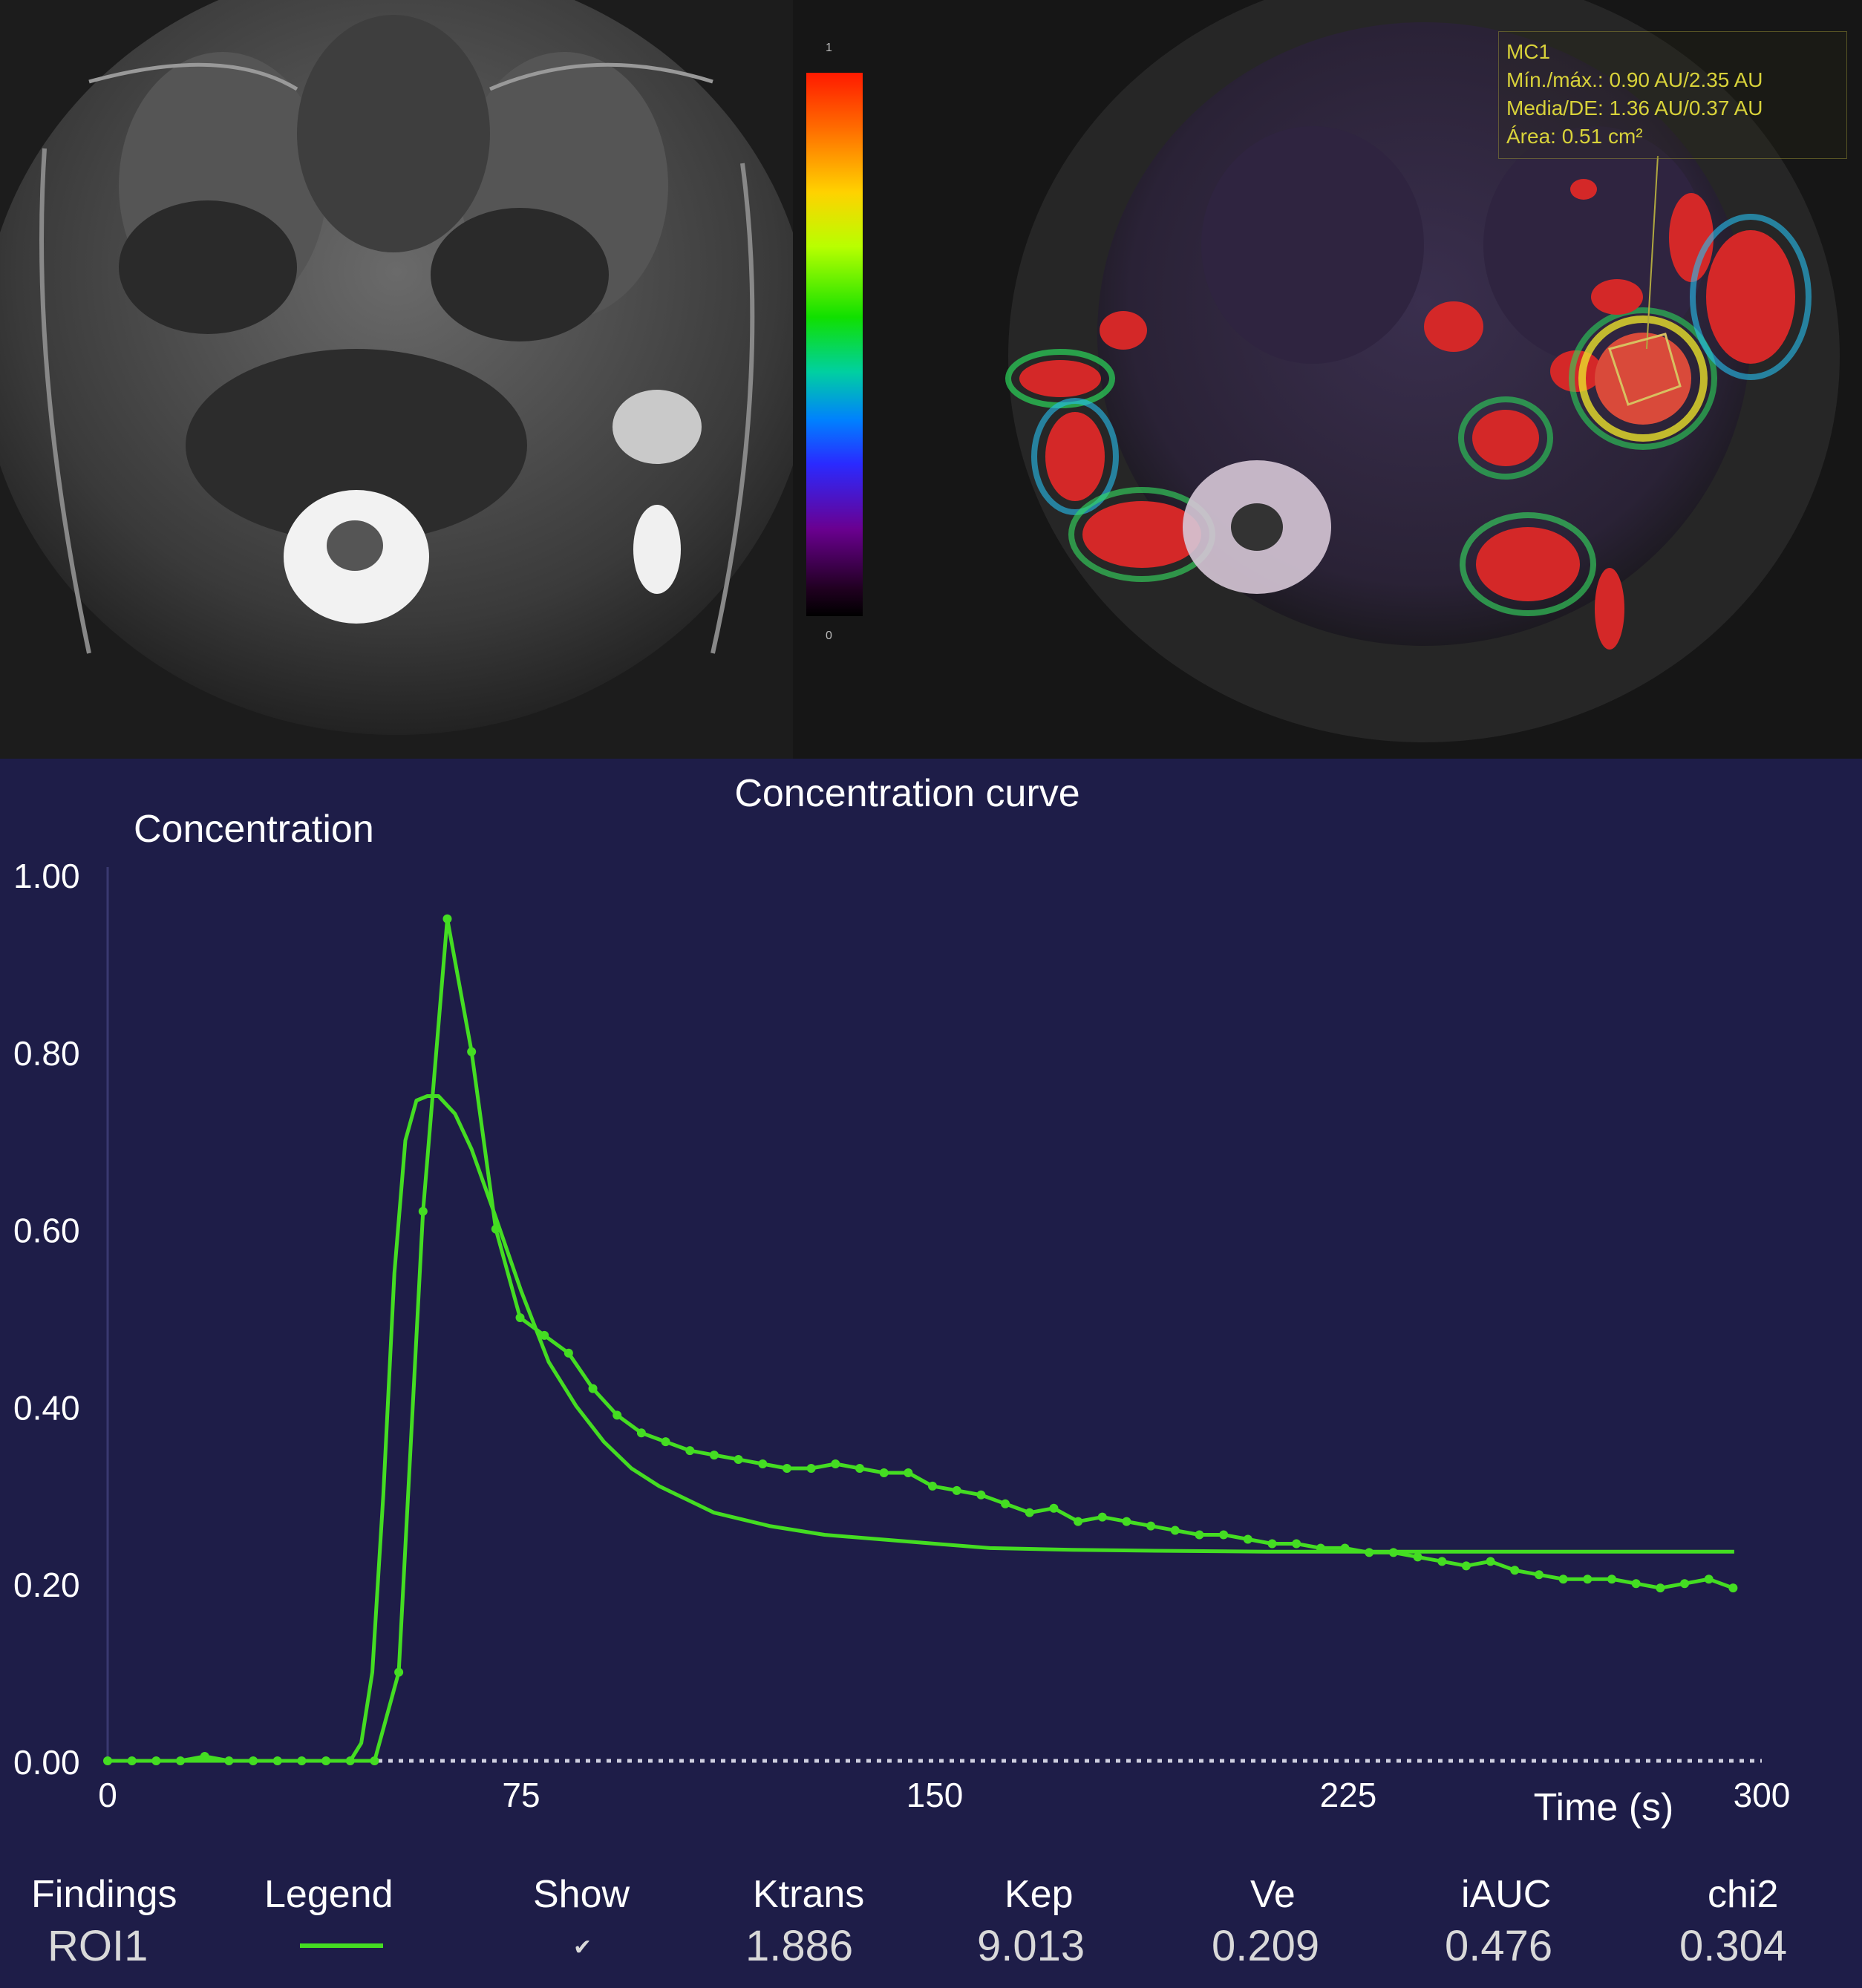 Image resolution: width=1862 pixels, height=1988 pixels. What do you see at coordinates (1273, 1895) in the screenshot?
I see `header-ve: Ve` at bounding box center [1273, 1895].